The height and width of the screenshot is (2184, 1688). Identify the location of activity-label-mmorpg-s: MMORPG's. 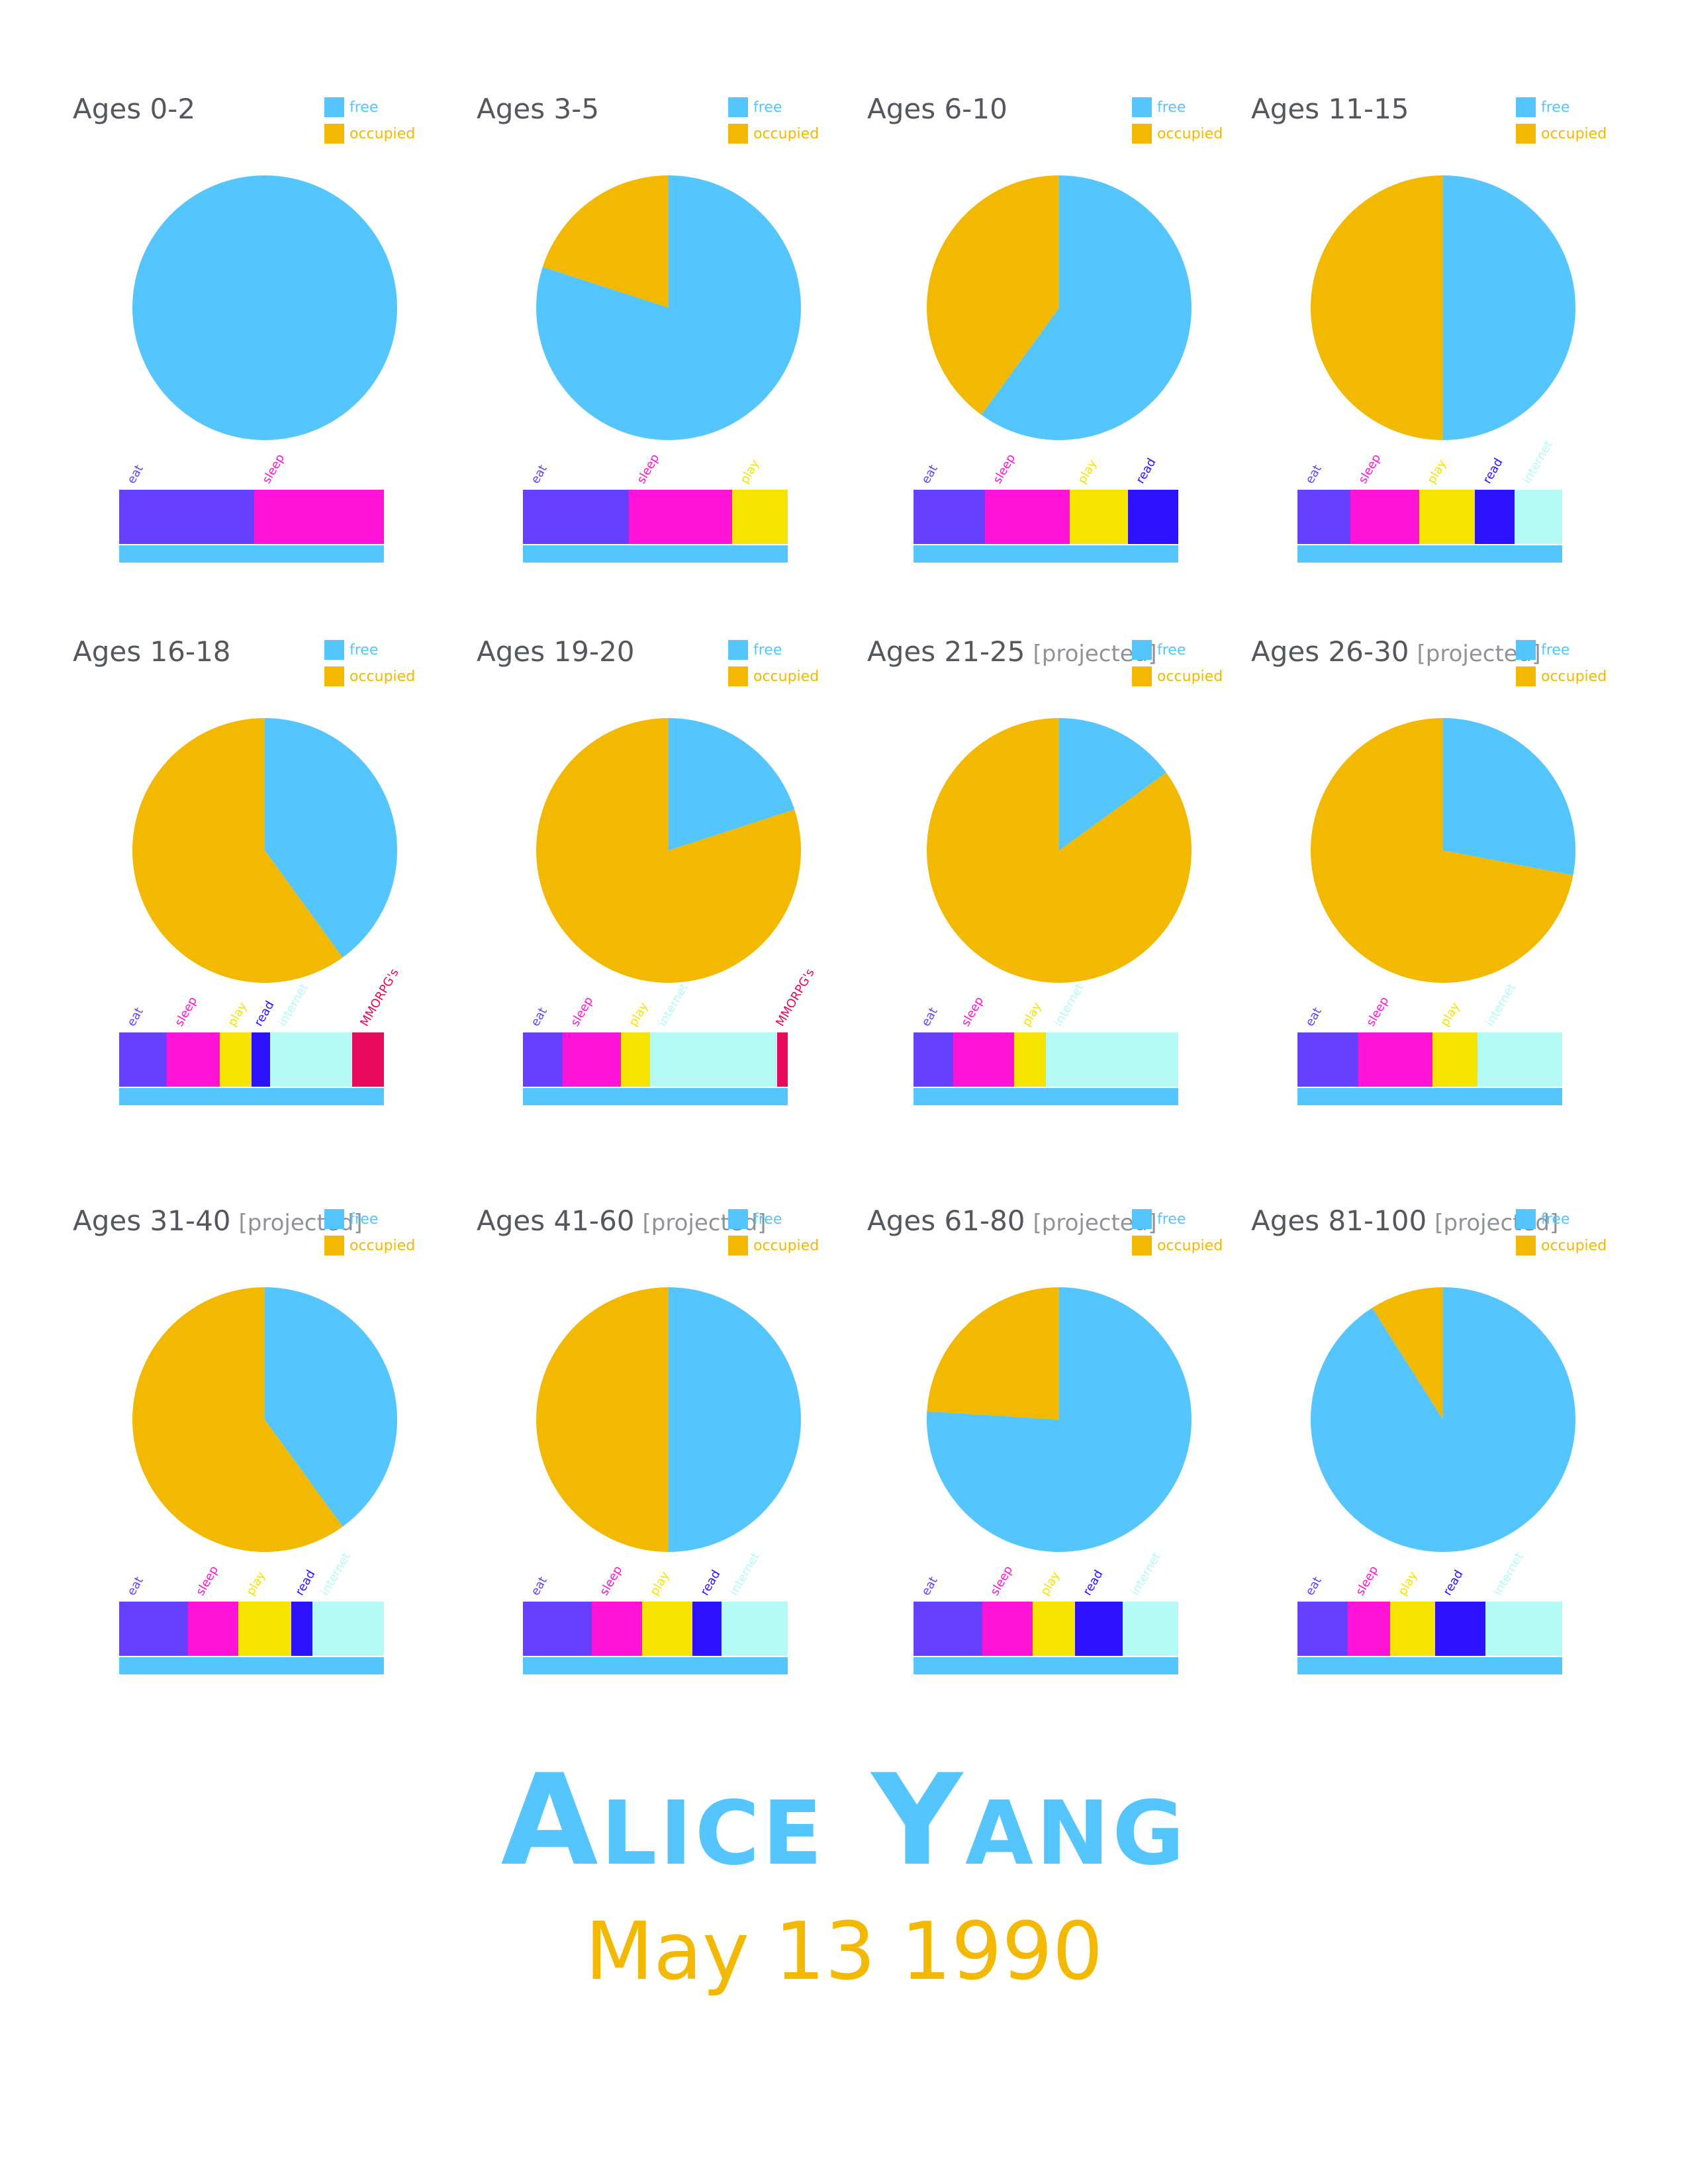
(795, 997).